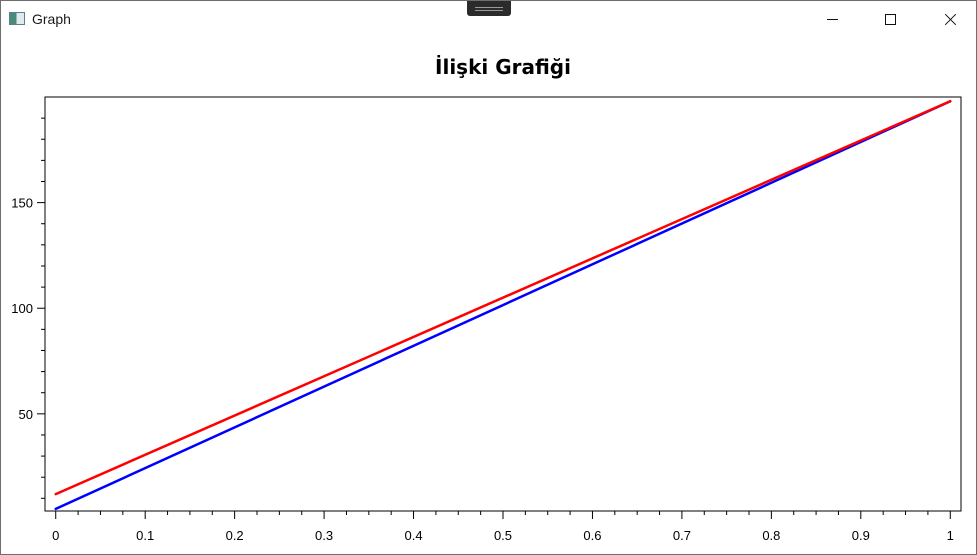 Image resolution: width=977 pixels, height=555 pixels. I want to click on minimize-icon, so click(832, 19).